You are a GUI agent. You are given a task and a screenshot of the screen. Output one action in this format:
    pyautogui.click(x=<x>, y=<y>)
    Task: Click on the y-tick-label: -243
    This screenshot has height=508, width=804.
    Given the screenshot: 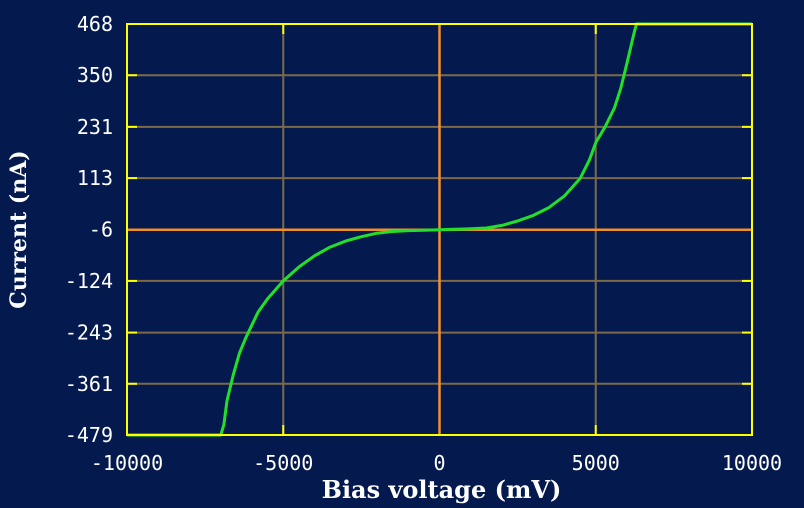 What is the action you would take?
    pyautogui.click(x=89, y=333)
    